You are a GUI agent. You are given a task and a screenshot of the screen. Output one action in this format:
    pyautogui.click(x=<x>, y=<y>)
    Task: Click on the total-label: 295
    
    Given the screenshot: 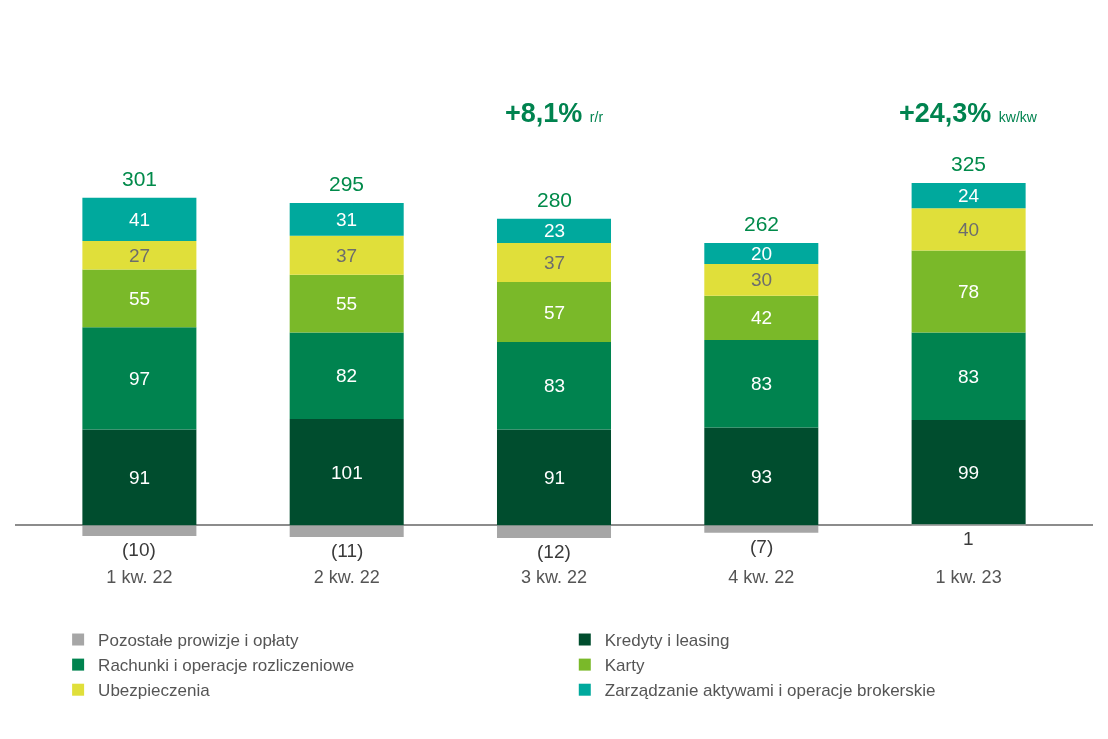 What is the action you would take?
    pyautogui.click(x=347, y=183)
    